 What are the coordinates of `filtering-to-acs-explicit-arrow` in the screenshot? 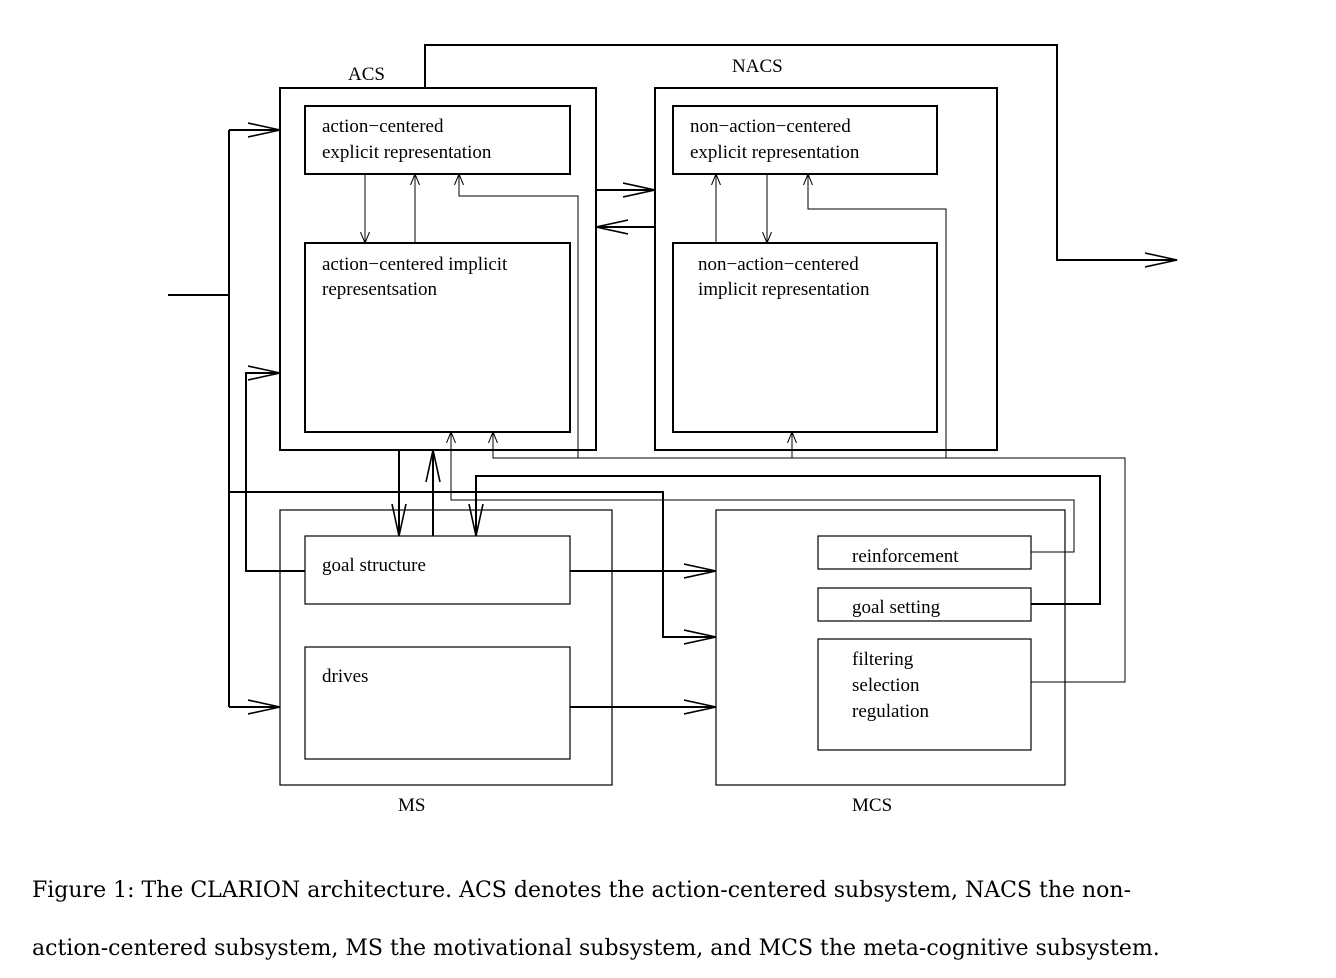 It's located at (809, 557).